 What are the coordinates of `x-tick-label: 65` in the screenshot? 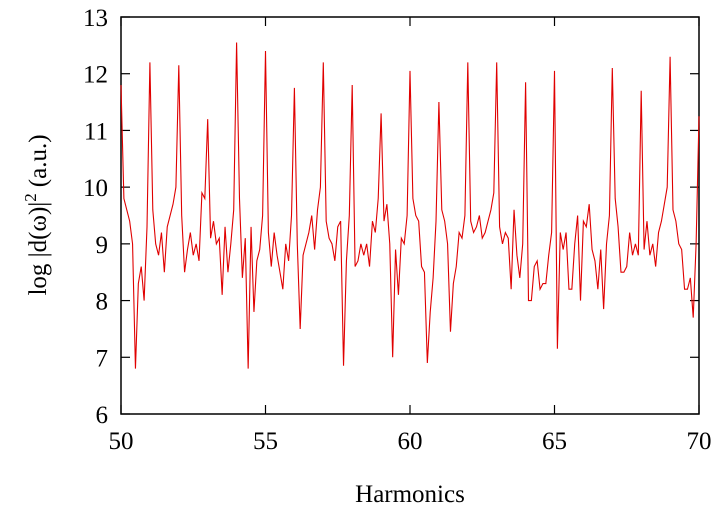 It's located at (554, 441).